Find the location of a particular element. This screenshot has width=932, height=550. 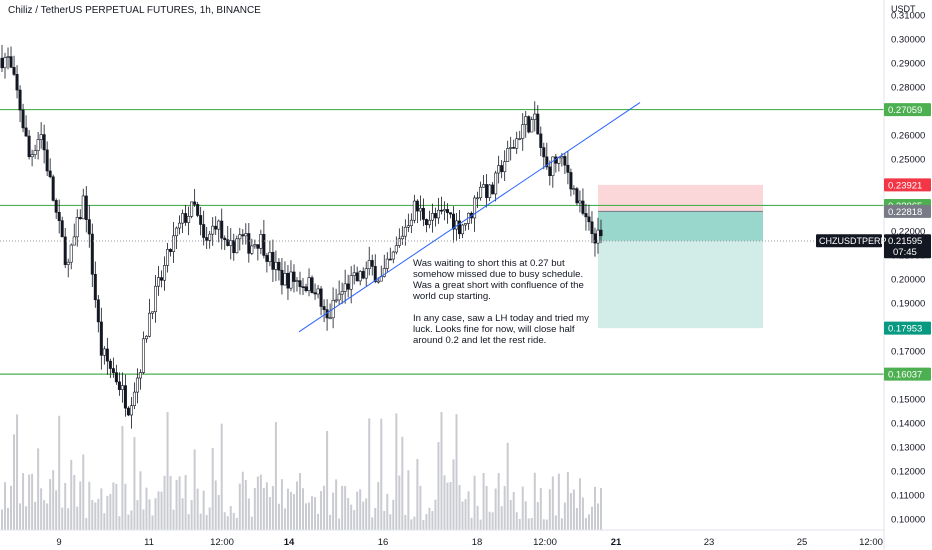

price-tick-label: 0.28000 is located at coordinates (908, 88).